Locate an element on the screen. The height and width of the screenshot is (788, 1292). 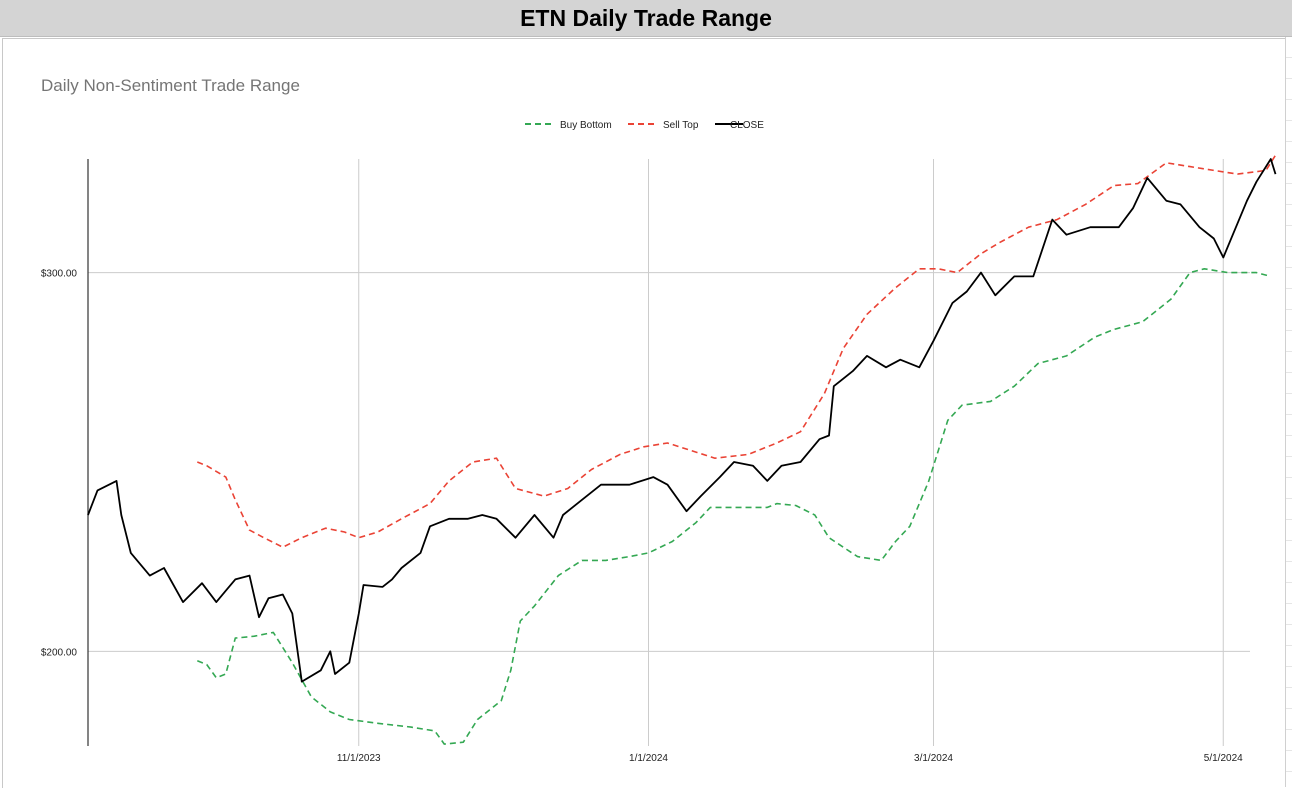
chart-title: Daily Non-Sentiment Trade Range is located at coordinates (170, 85).